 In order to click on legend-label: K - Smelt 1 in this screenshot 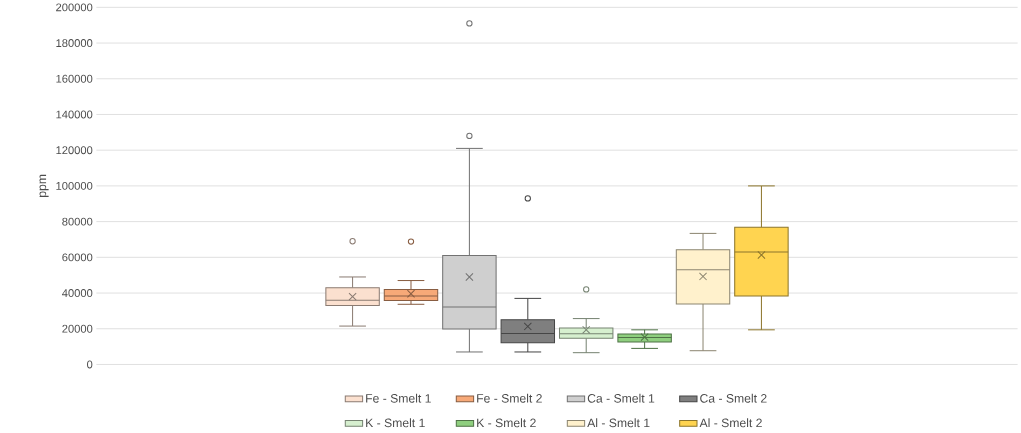, I will do `click(395, 423)`.